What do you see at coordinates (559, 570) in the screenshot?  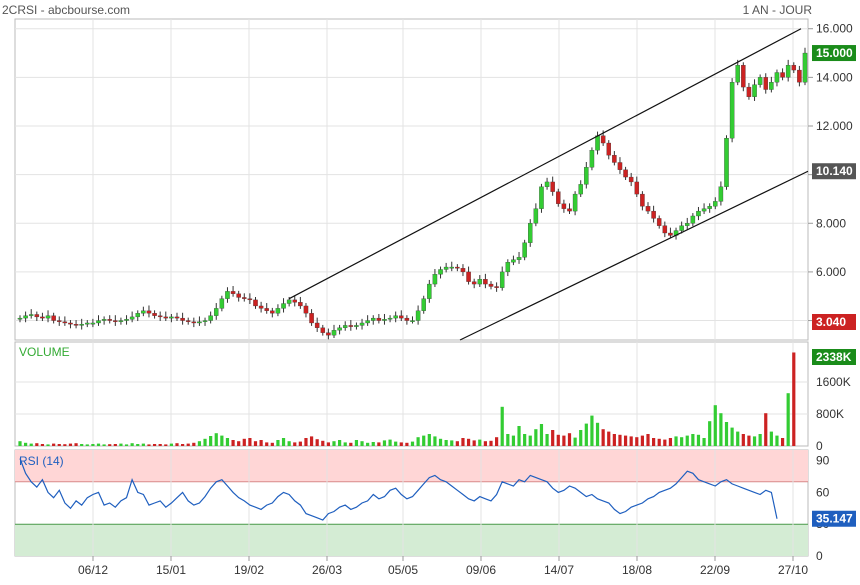 I see `x-tick-label: 14/07` at bounding box center [559, 570].